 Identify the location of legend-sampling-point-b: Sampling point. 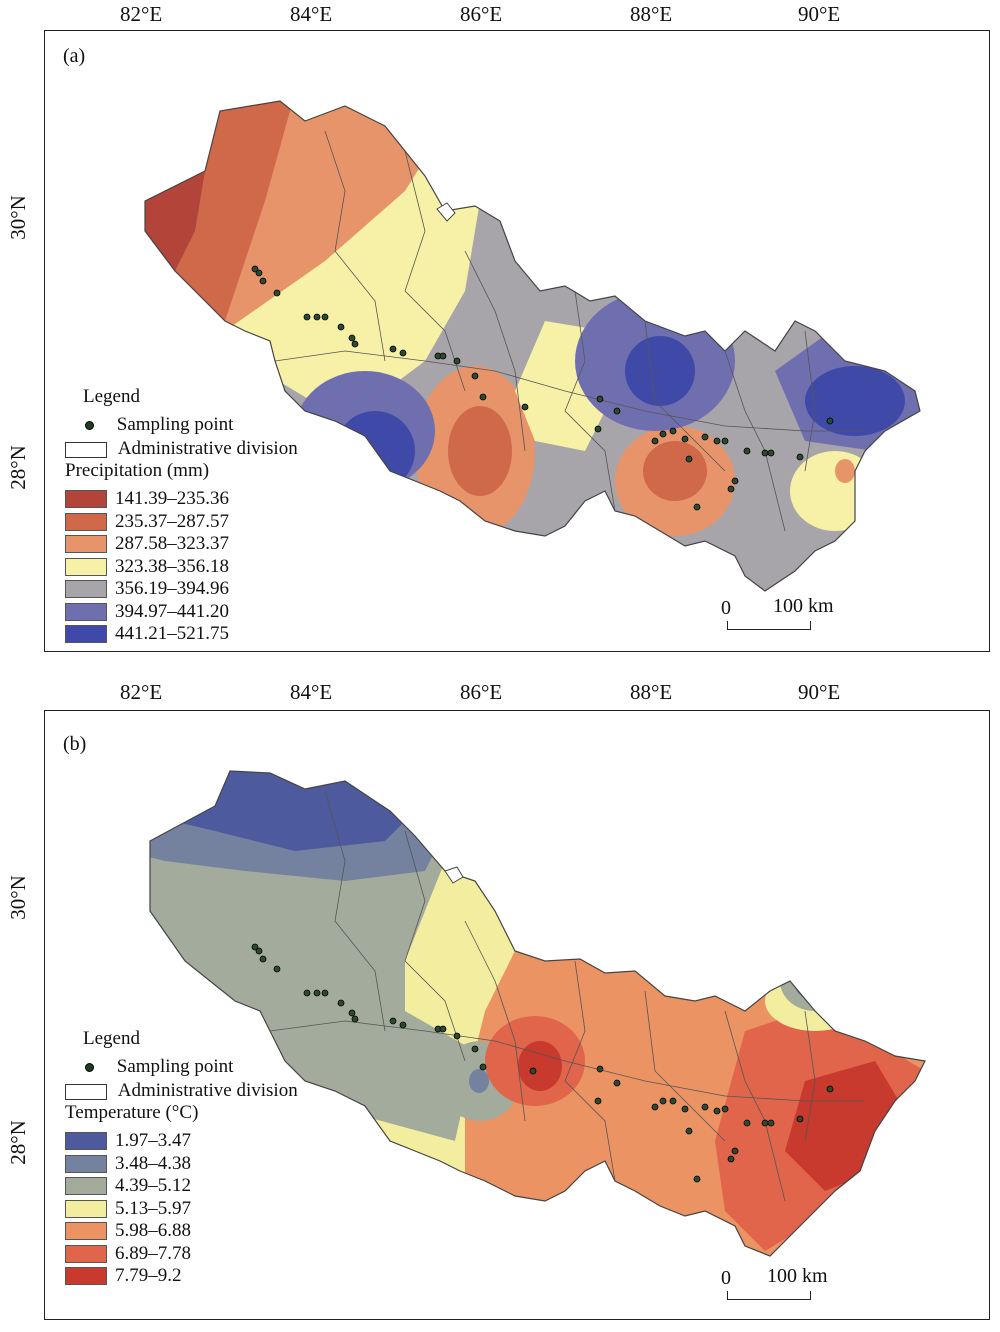
(159, 1066).